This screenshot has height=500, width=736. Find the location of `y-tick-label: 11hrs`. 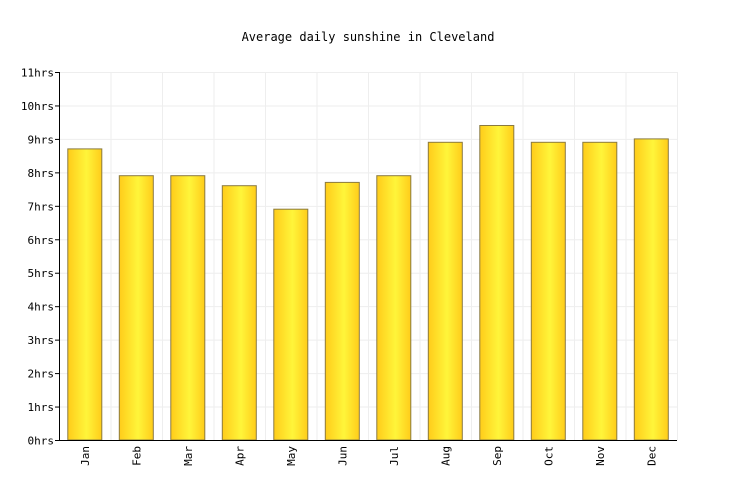

y-tick-label: 11hrs is located at coordinates (37, 73).